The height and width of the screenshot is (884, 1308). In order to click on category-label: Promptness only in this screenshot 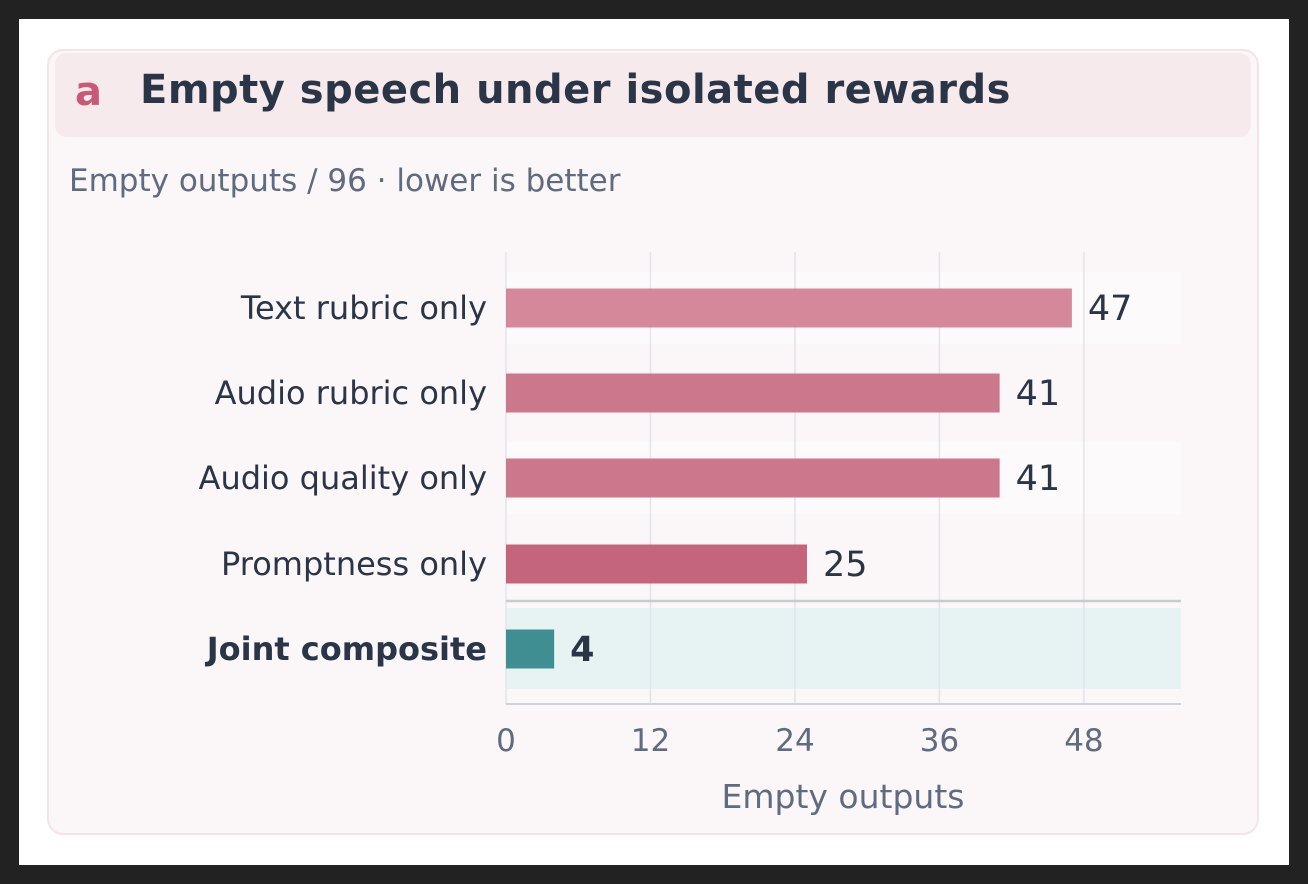, I will do `click(354, 564)`.